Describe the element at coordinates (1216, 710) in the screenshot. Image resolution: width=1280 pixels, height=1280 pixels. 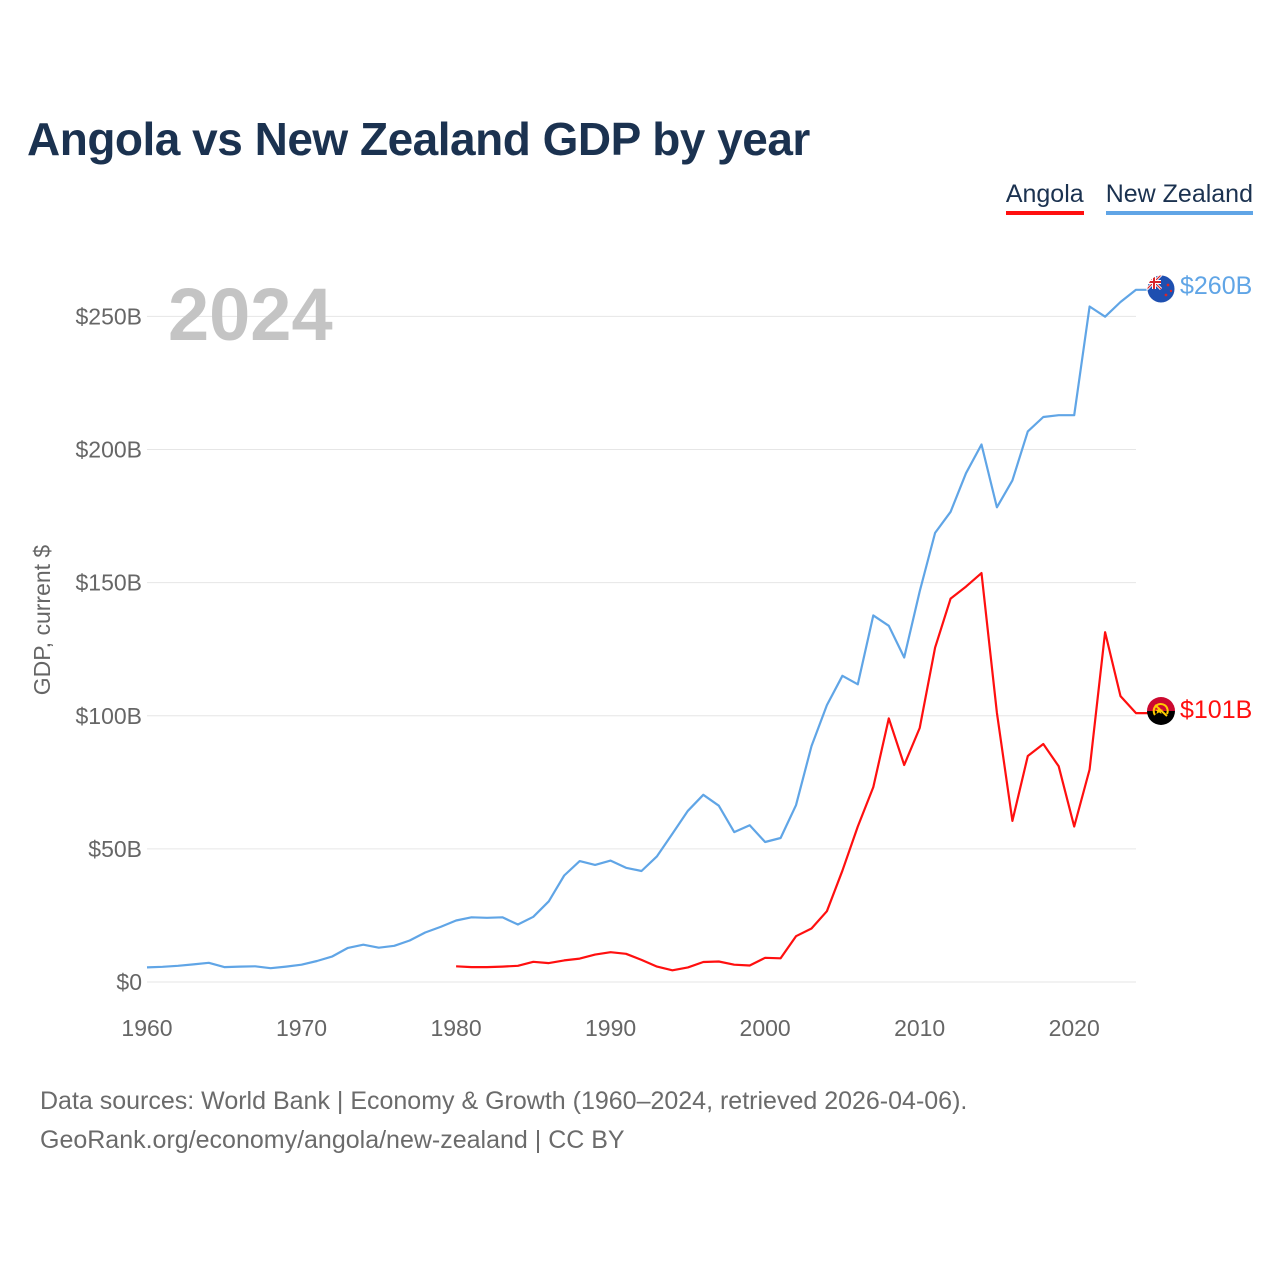
I see `angola-end-value-label: $101B` at that location.